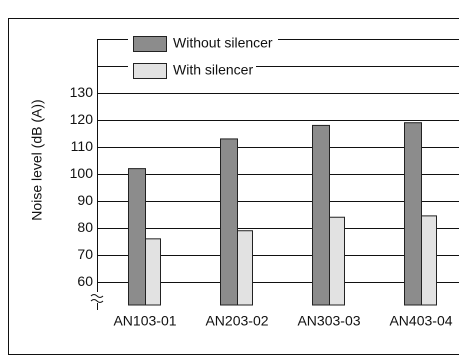  Describe the element at coordinates (236, 321) in the screenshot. I see `x-tick-label: AN203-02` at that location.